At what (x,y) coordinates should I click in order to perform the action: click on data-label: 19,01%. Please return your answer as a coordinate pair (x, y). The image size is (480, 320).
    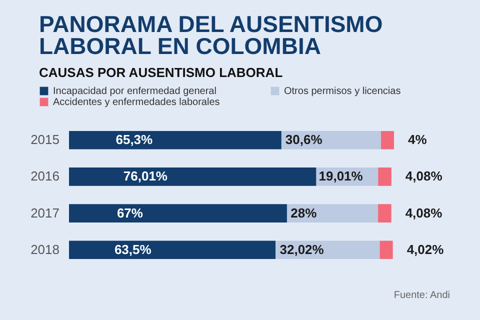
    Looking at the image, I should click on (341, 176).